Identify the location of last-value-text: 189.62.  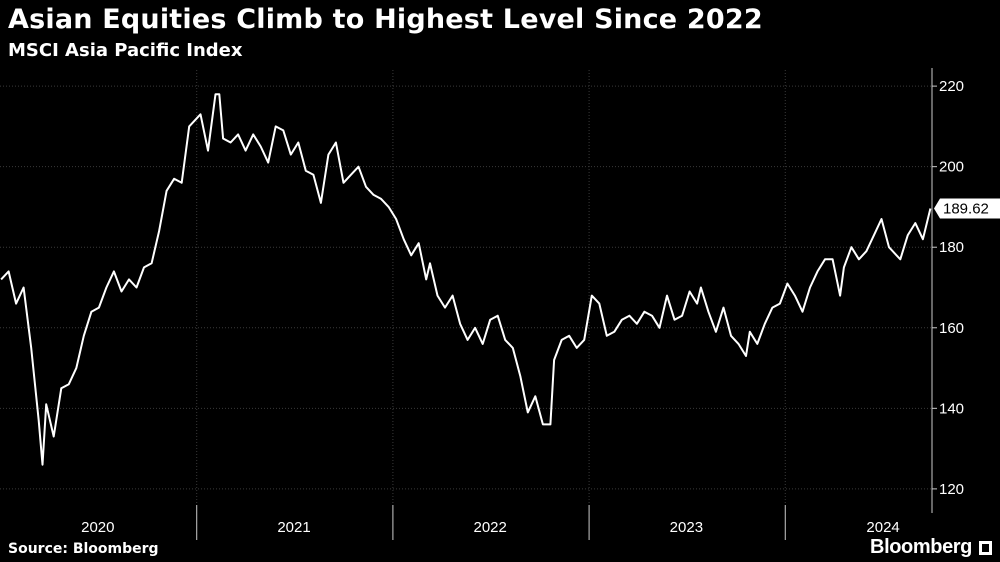
(966, 208).